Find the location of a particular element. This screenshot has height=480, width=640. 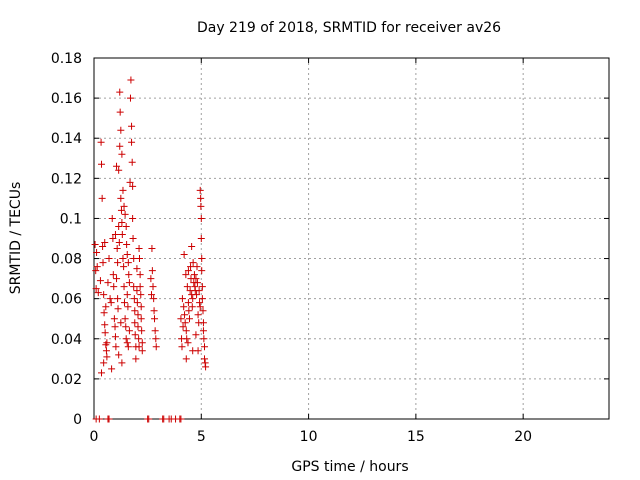

y-tick-label: 0.18 is located at coordinates (66, 59).